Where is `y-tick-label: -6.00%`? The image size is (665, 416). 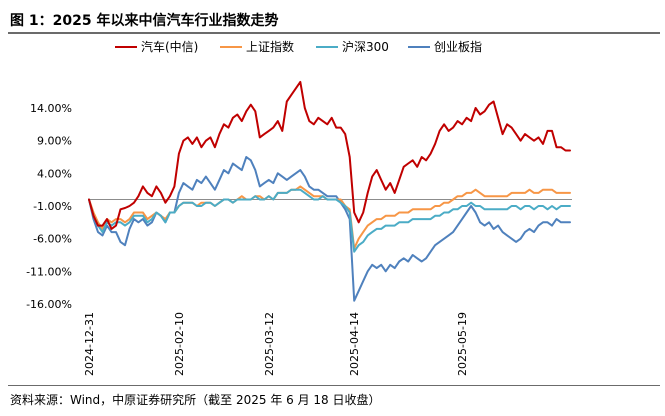 y-tick-label: -6.00% is located at coordinates (52, 239).